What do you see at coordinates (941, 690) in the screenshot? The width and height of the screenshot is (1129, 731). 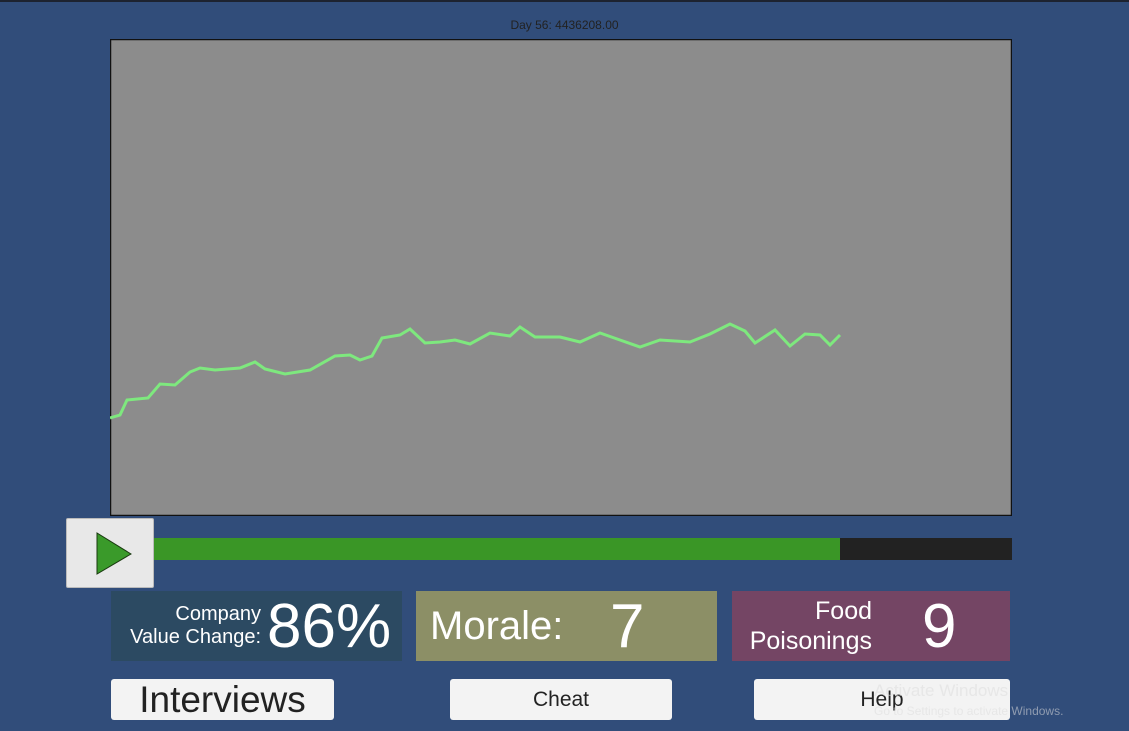 I see `watermark-title: Activate Windows` at bounding box center [941, 690].